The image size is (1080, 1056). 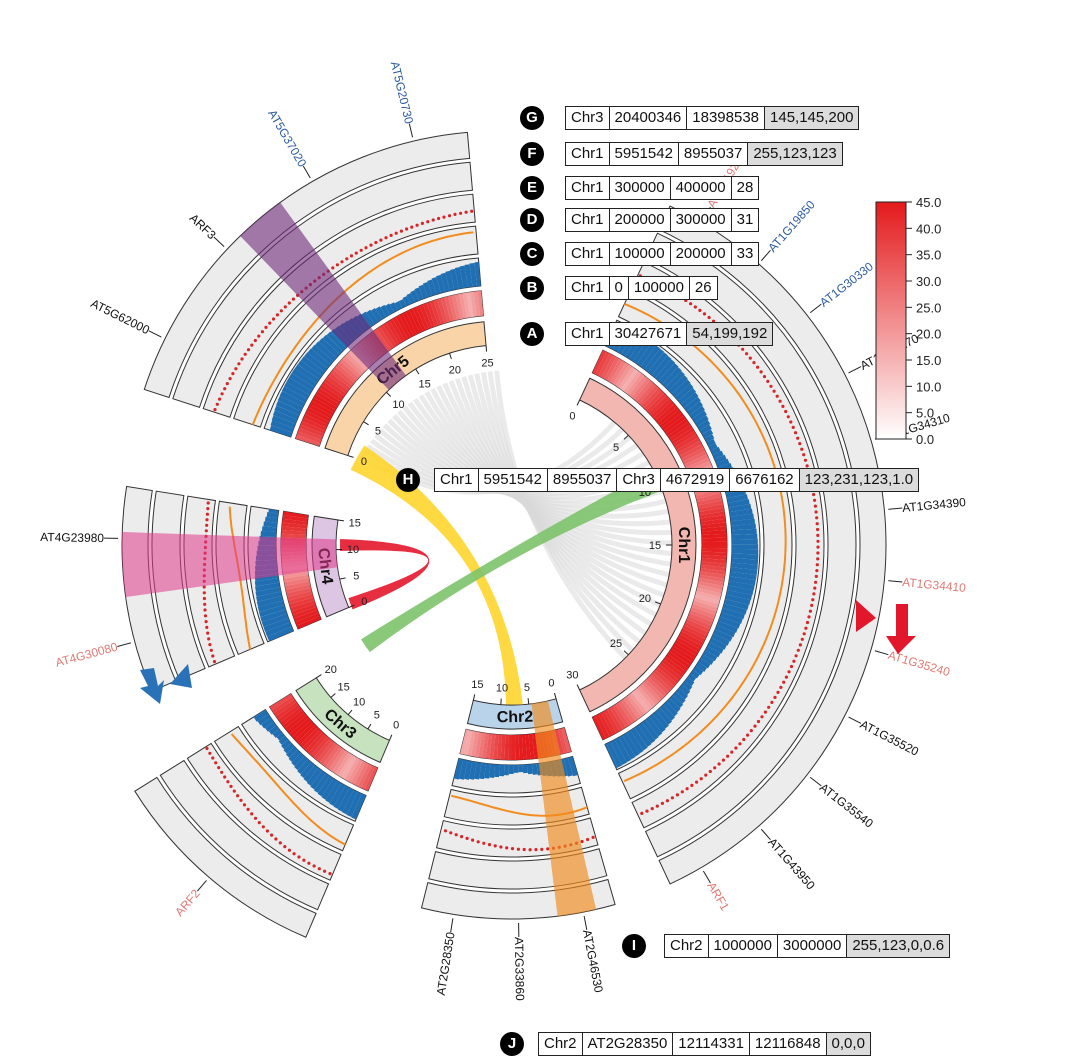 I want to click on segment-chr4: 051015Chr4AT4G30080AT4G23980, so click(x=203, y=588).